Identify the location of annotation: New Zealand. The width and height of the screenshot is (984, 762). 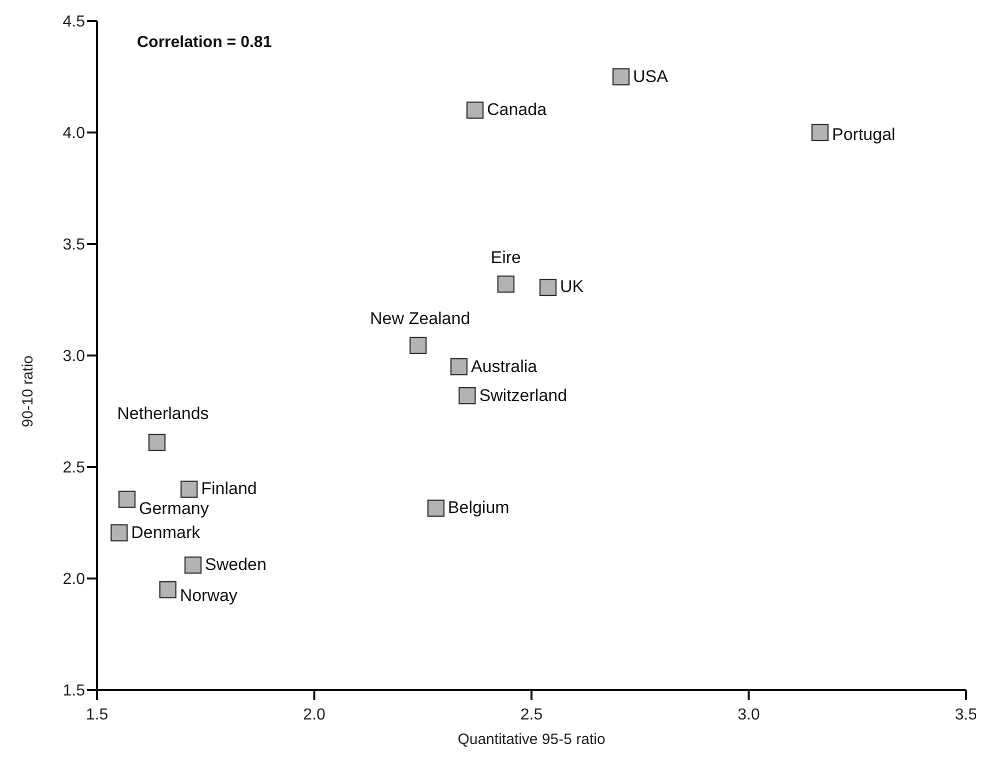
(420, 319).